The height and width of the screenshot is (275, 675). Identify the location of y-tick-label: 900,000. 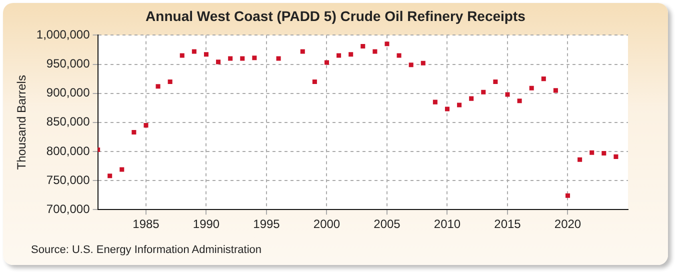
(68, 93).